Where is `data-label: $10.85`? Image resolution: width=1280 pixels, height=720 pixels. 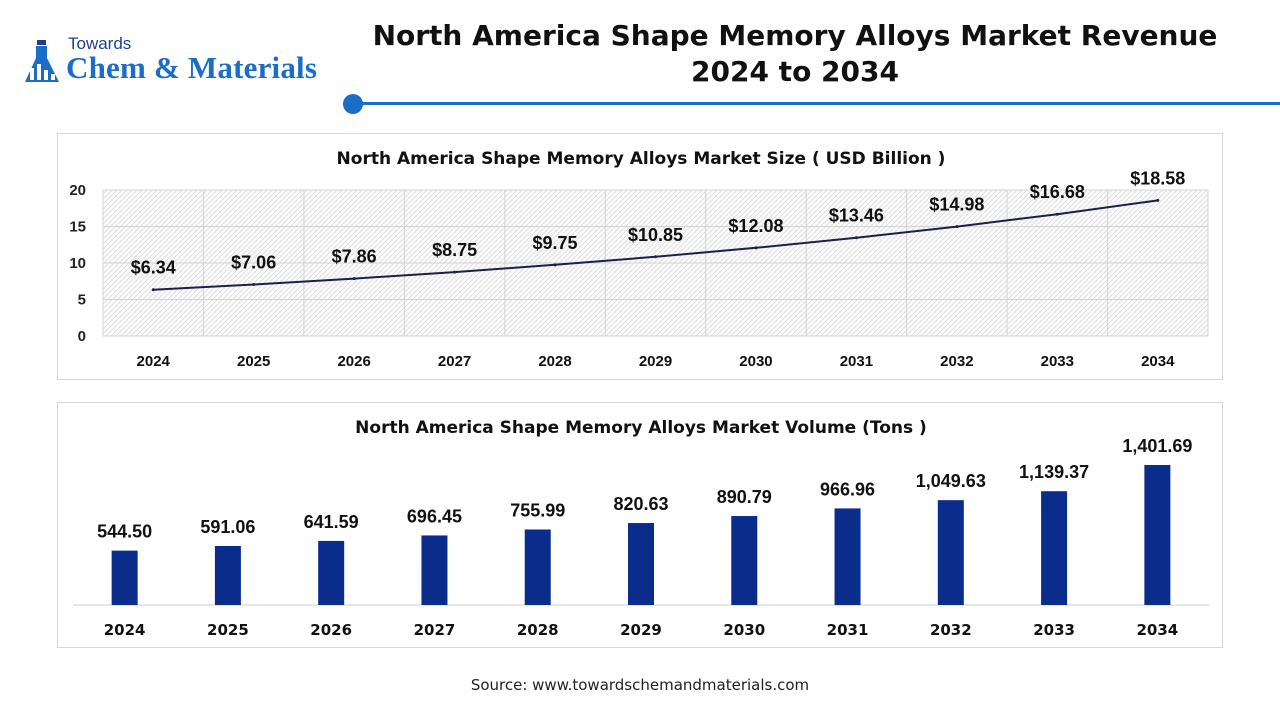
data-label: $10.85 is located at coordinates (655, 235).